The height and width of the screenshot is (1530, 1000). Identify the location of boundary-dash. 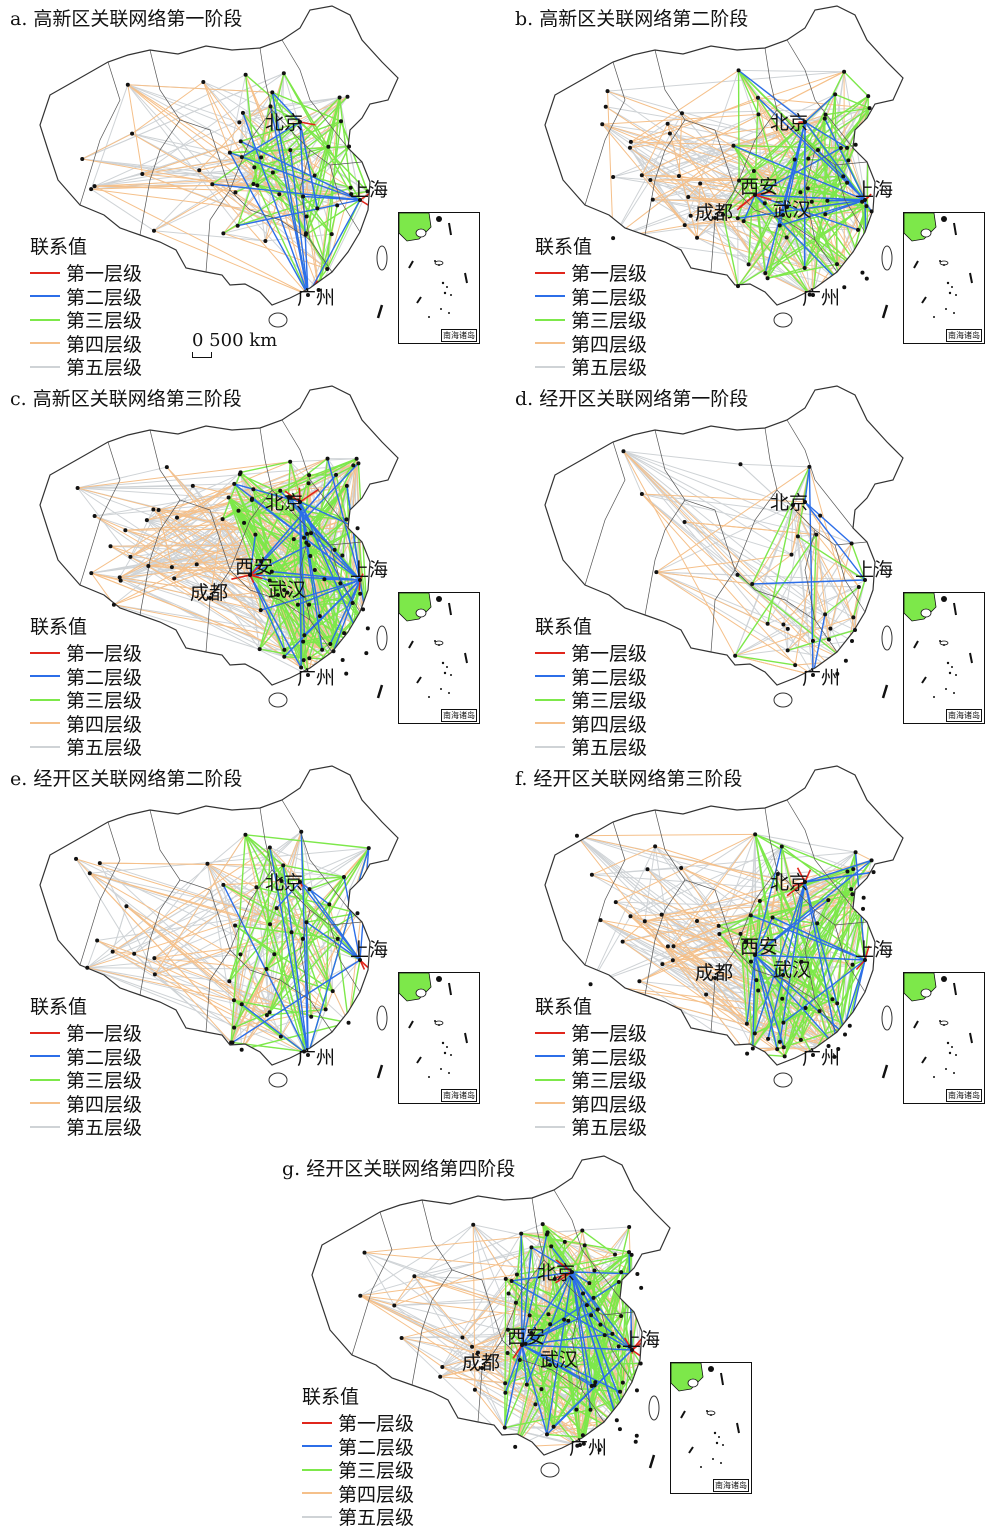
(652, 1461).